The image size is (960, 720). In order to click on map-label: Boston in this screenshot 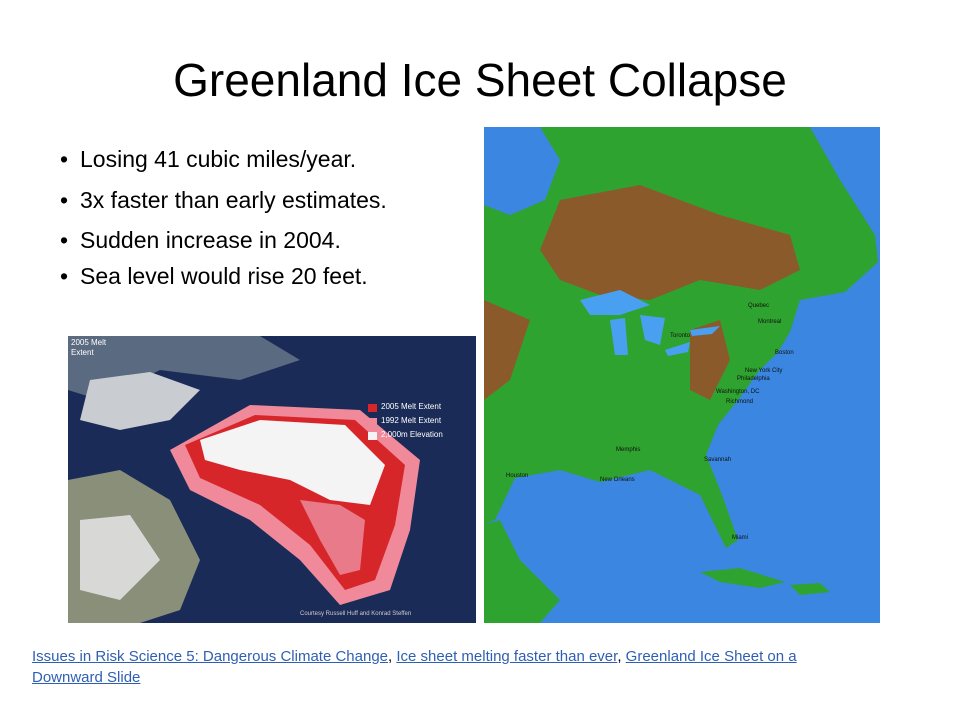, I will do `click(784, 353)`.